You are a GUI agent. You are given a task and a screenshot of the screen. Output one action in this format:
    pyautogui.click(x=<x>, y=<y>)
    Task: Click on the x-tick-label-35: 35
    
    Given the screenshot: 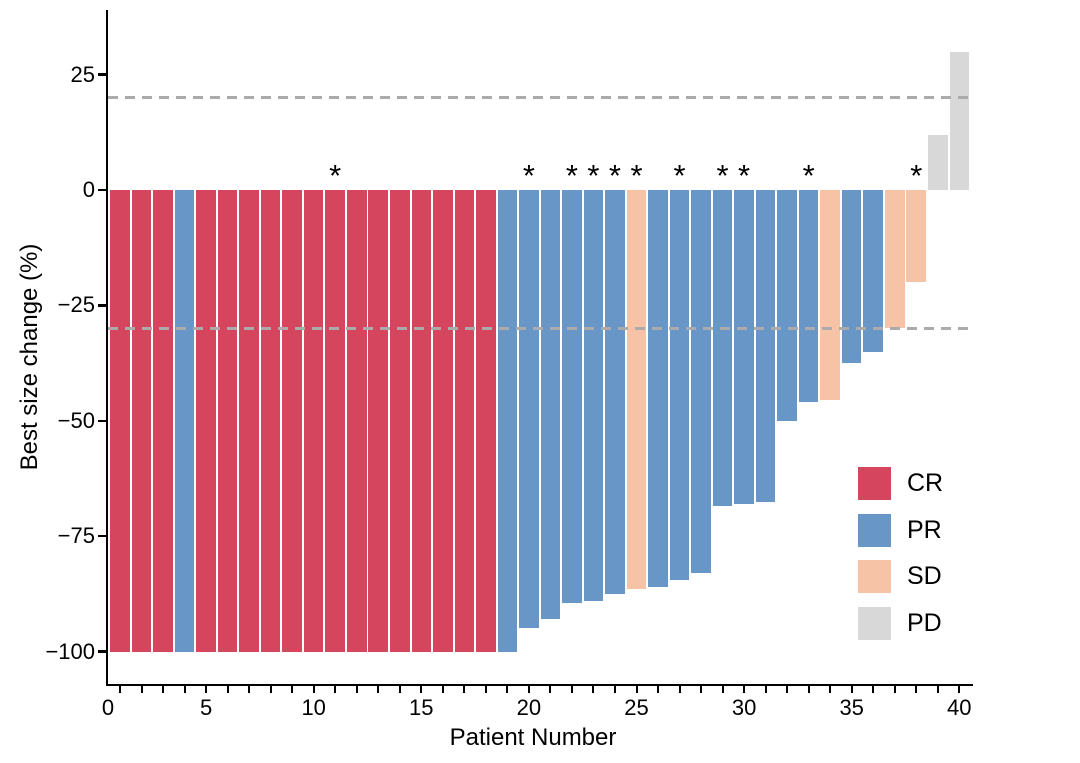 What is the action you would take?
    pyautogui.click(x=851, y=707)
    